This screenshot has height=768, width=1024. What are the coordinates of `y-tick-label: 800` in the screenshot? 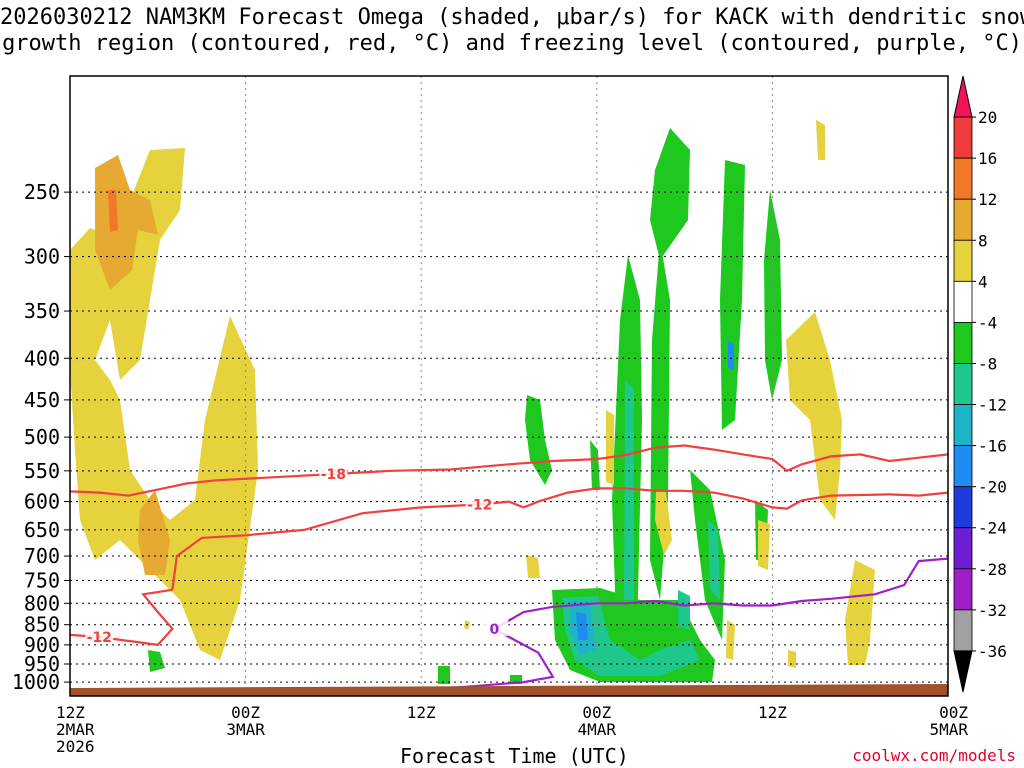 It's located at (42, 603).